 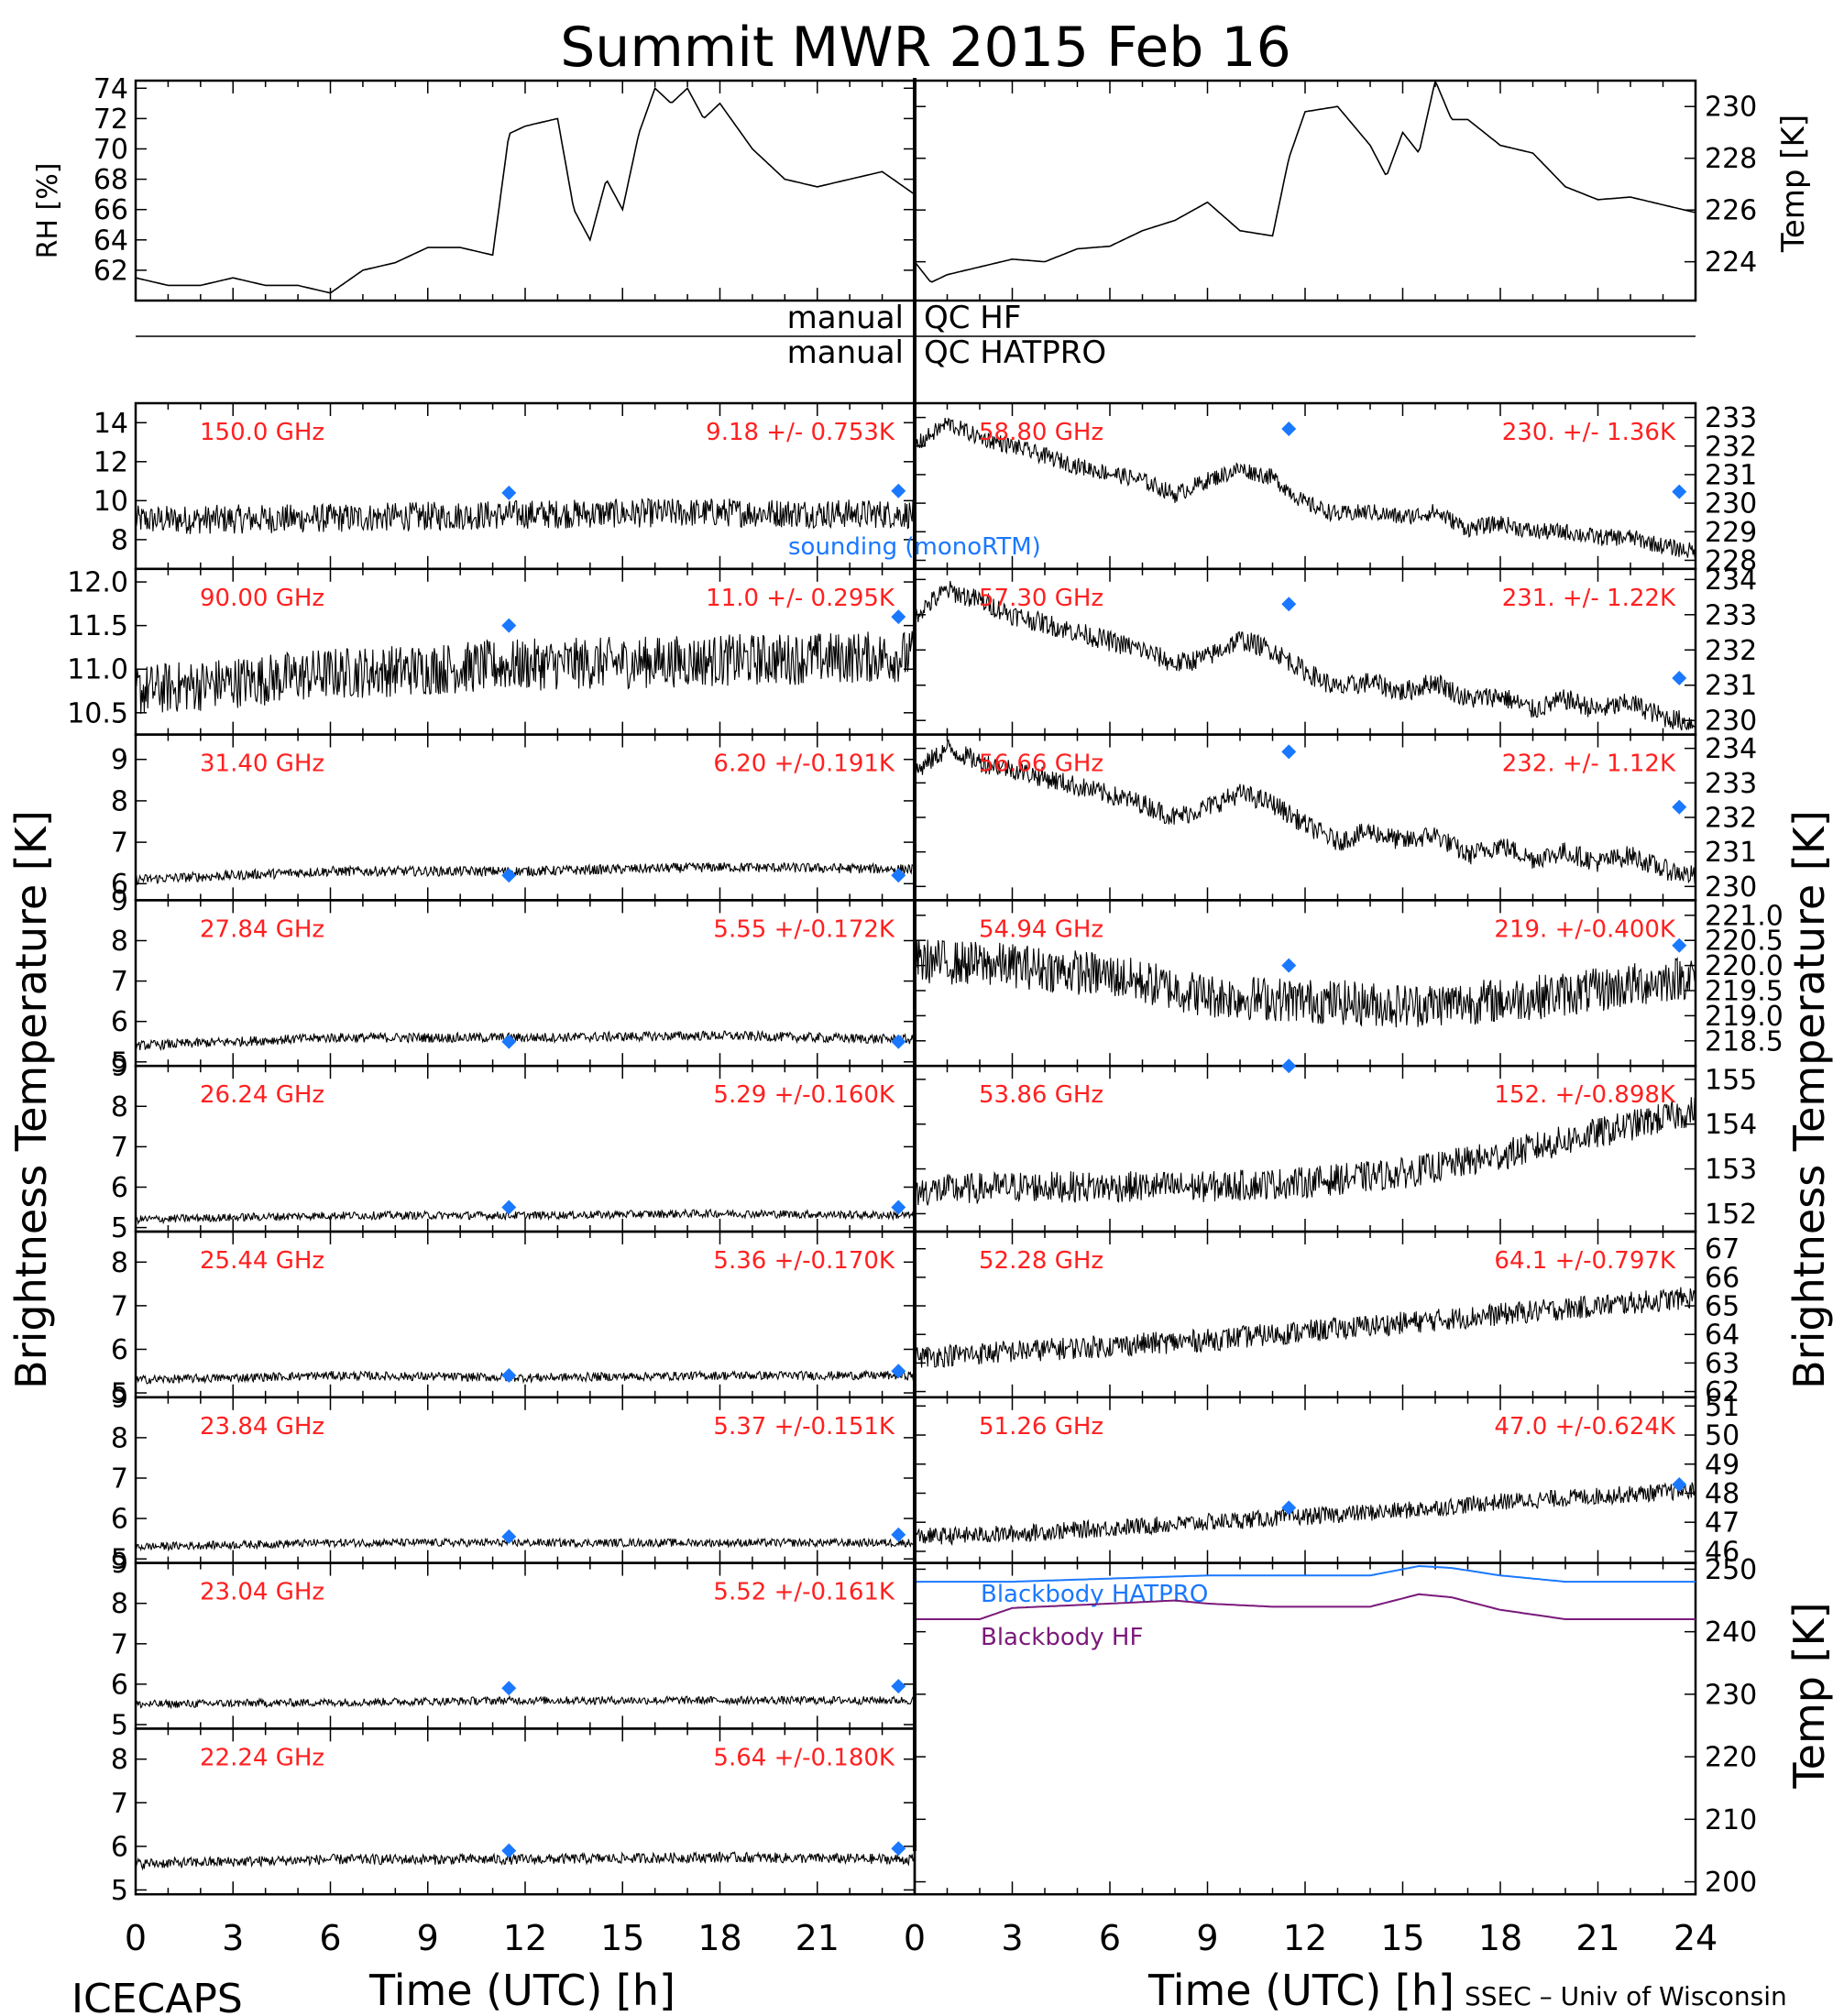 What do you see at coordinates (804, 1757) in the screenshot?
I see `channel-stats: 5.64 +/-0.180K` at bounding box center [804, 1757].